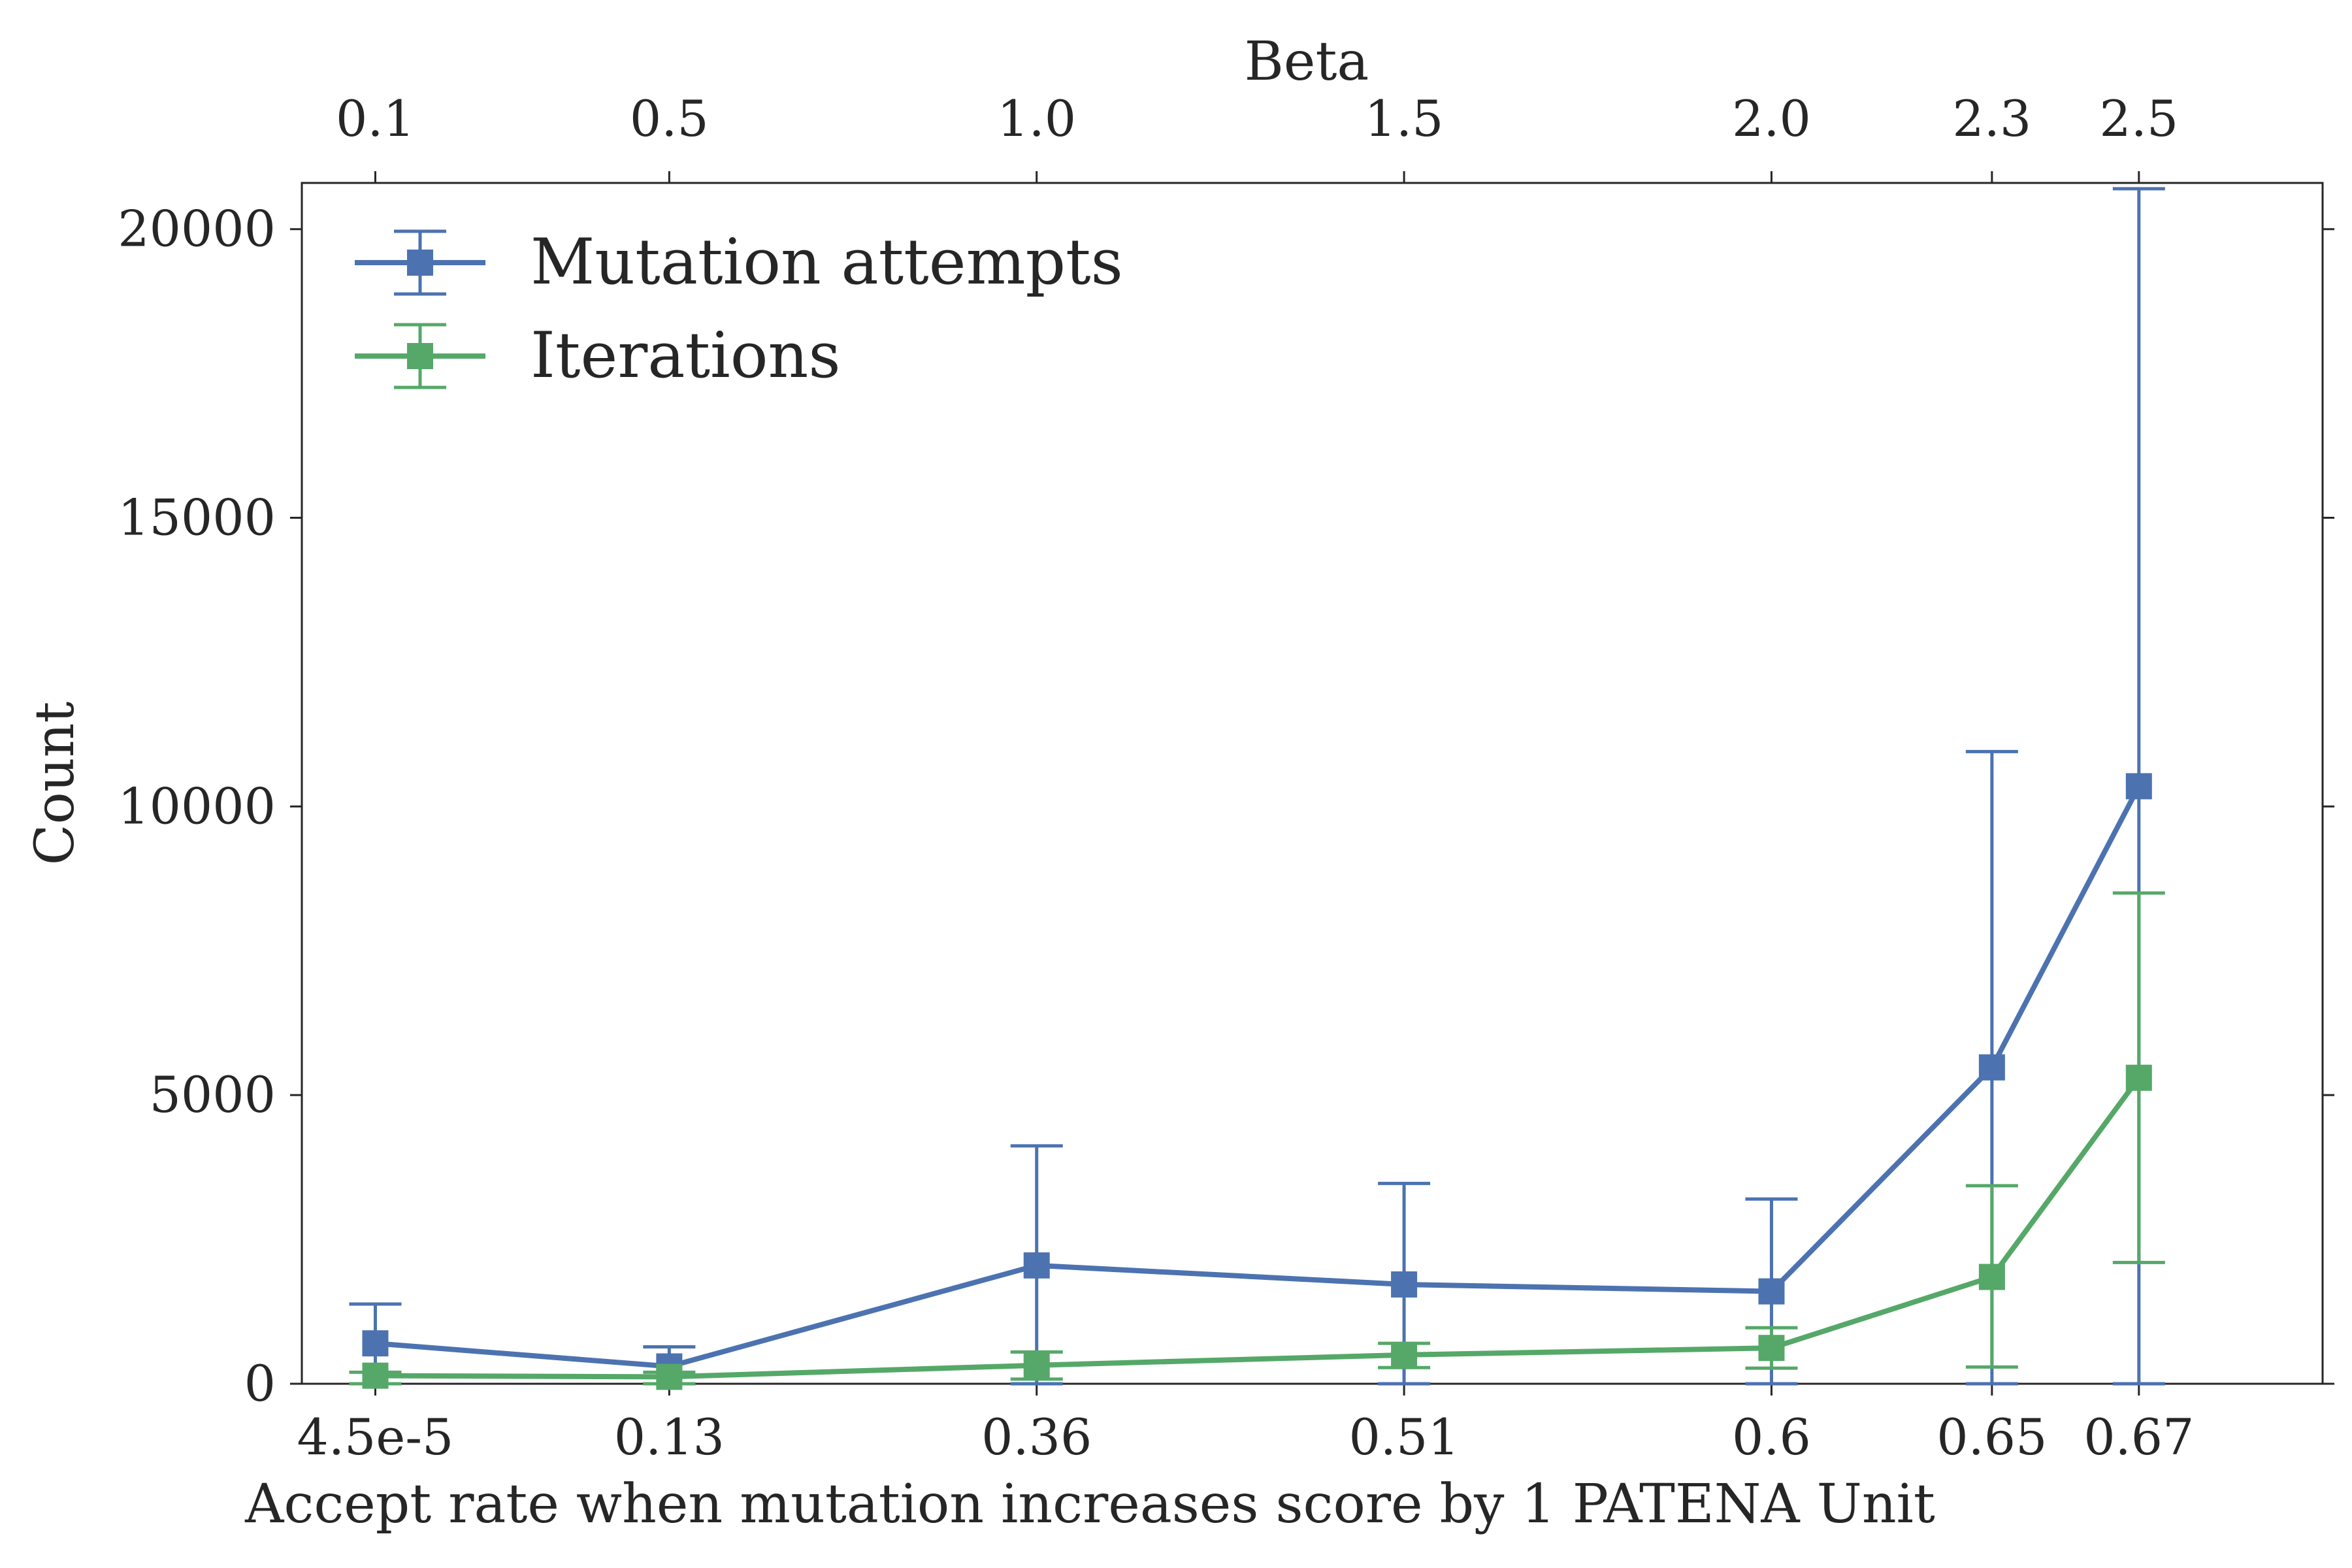  Describe the element at coordinates (2138, 119) in the screenshot. I see `top-x-tick-label: 2.5` at that location.